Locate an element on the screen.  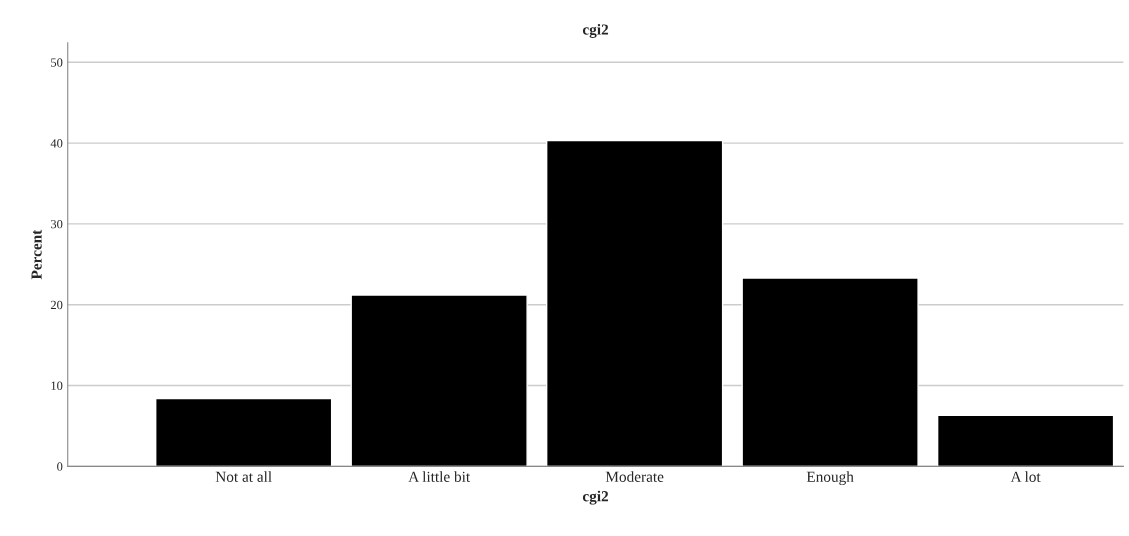
y-tick-label: 50 is located at coordinates (57, 62).